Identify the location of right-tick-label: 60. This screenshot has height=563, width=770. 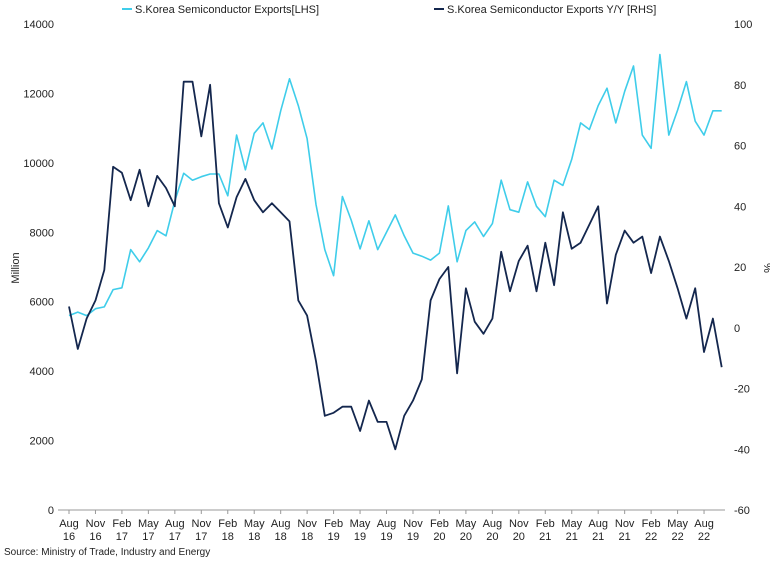
(740, 147).